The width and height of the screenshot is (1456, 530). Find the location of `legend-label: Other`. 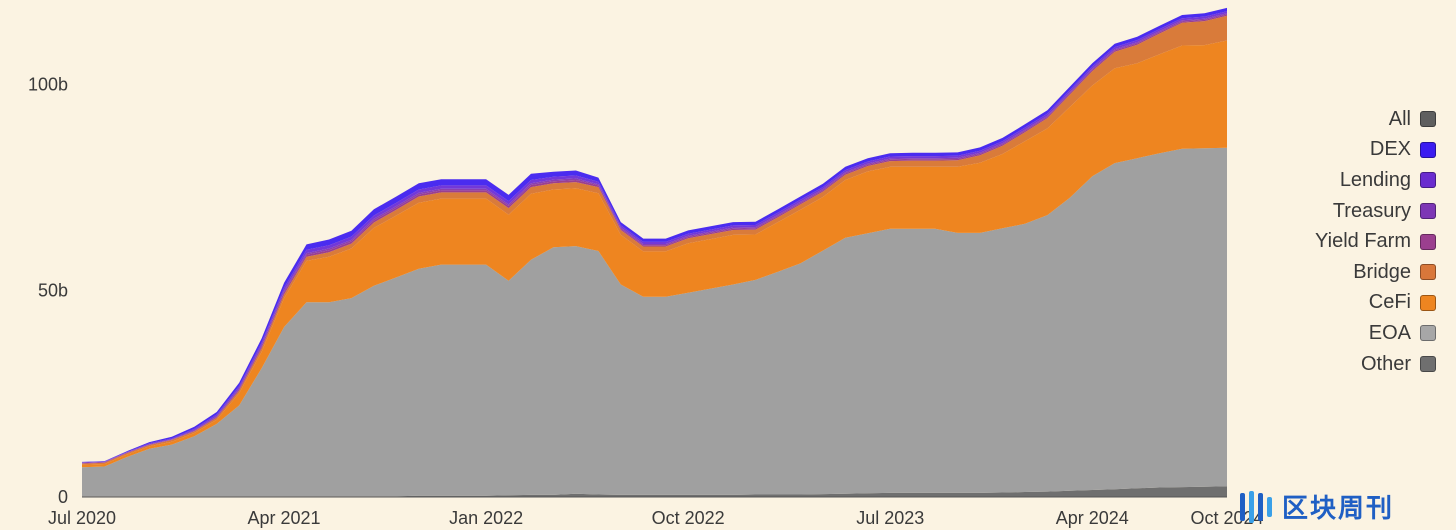

legend-label: Other is located at coordinates (1385, 363).